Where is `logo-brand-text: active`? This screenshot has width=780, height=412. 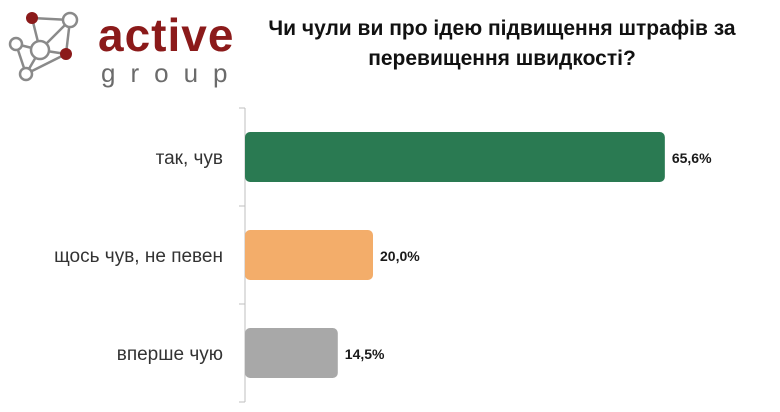 logo-brand-text: active is located at coordinates (166, 35).